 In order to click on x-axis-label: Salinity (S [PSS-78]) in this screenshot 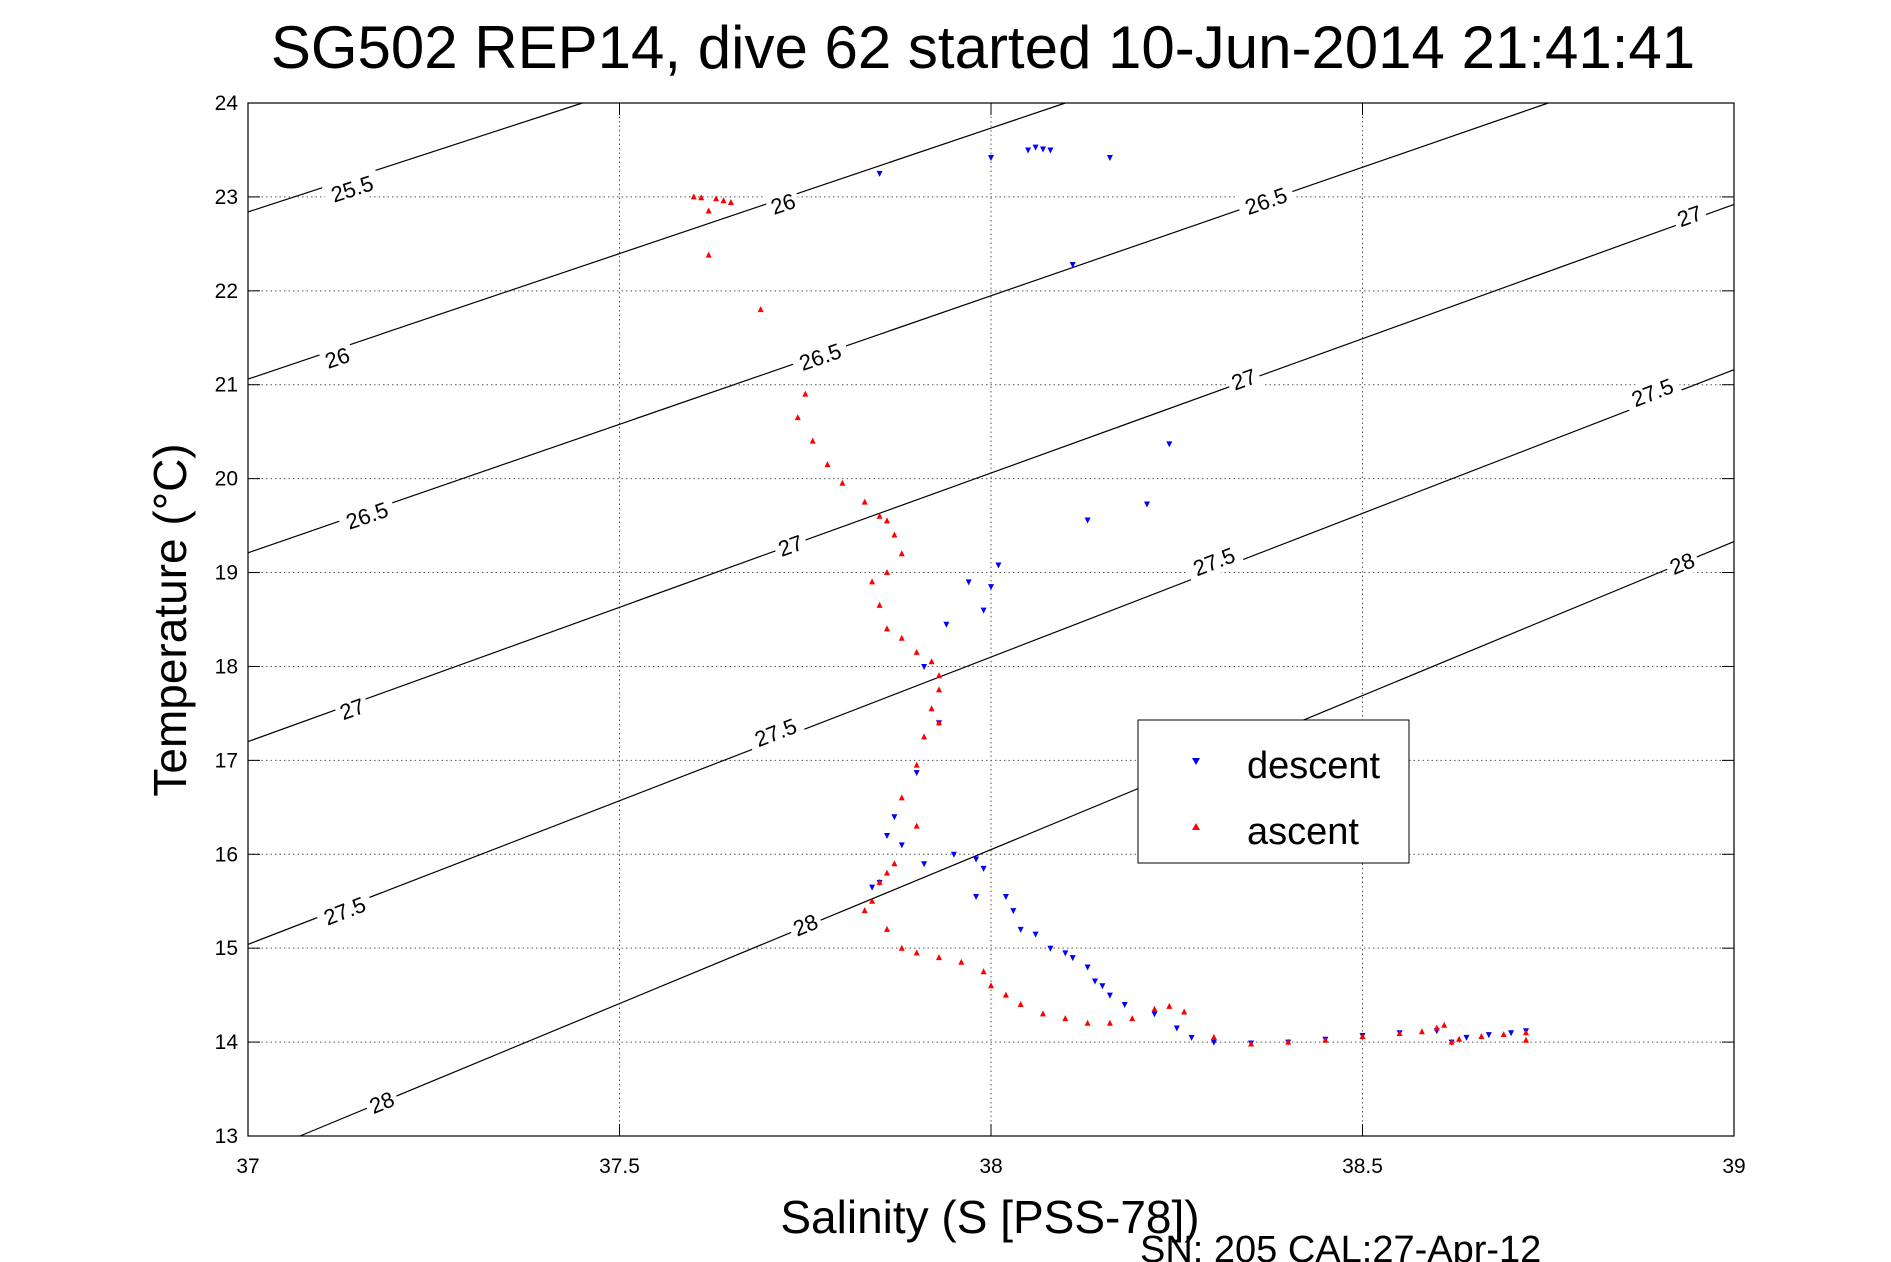, I will do `click(989, 1217)`.